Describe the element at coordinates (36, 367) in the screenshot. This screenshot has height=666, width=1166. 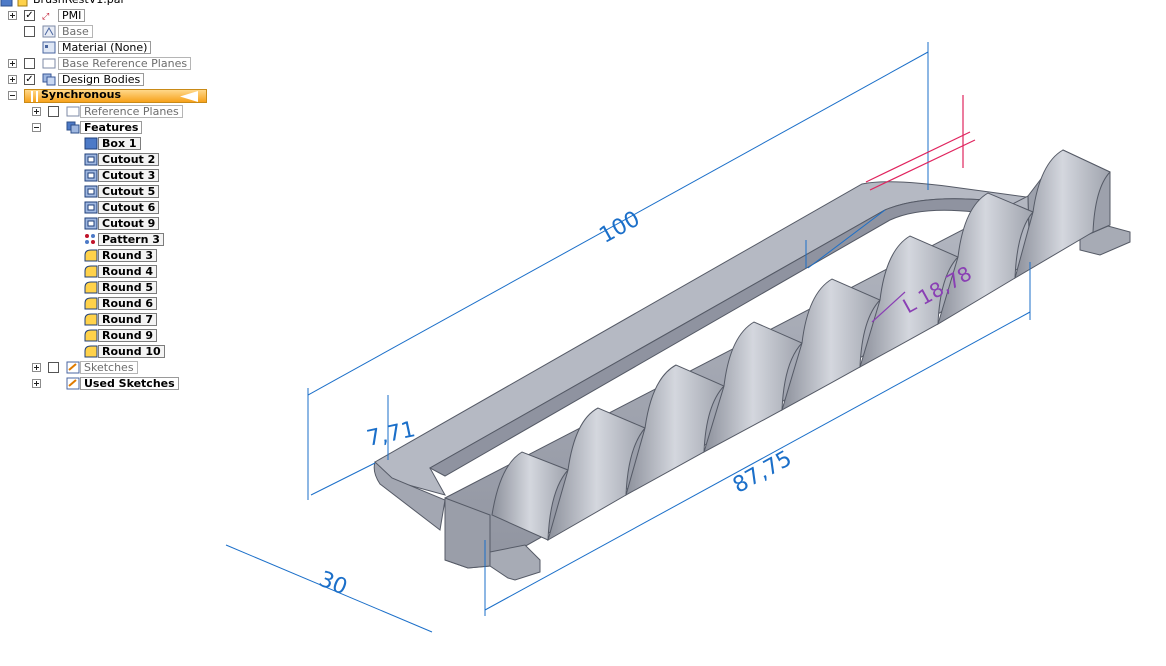
I see `sketches-expand-toggle` at that location.